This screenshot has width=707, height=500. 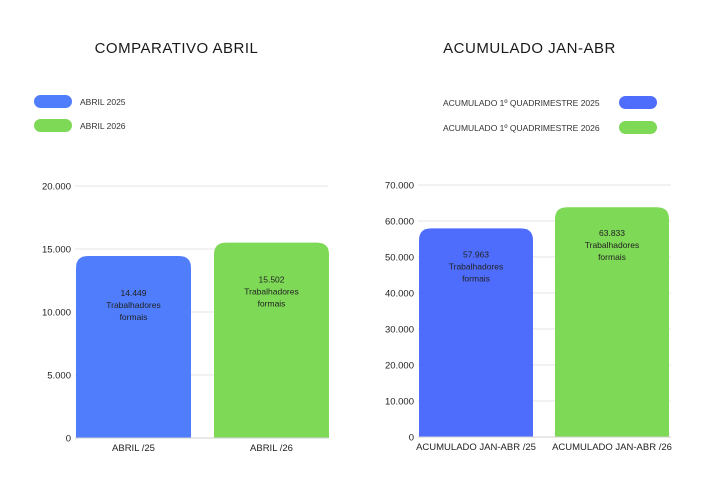 I want to click on legend-item-acum-2026: ACUMULADO 1º QUADRIMESTRE 2026, so click(x=550, y=128).